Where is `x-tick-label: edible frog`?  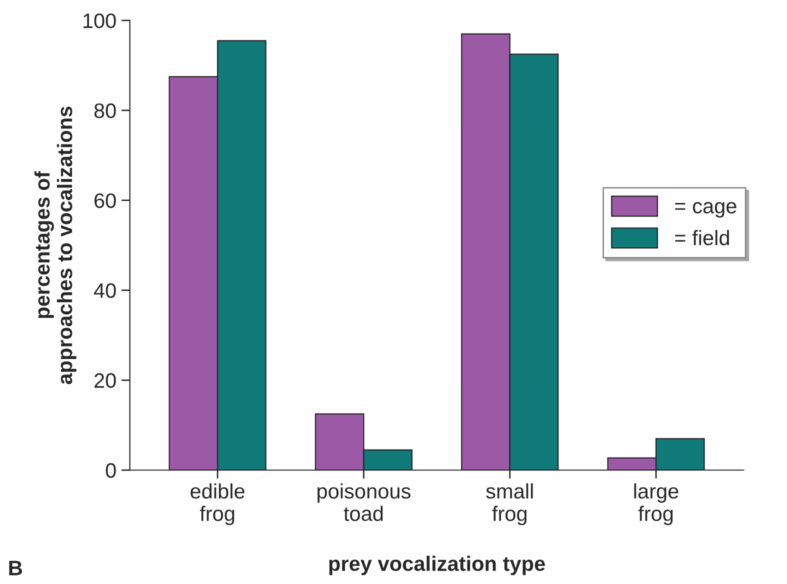
x-tick-label: edible frog is located at coordinates (217, 504).